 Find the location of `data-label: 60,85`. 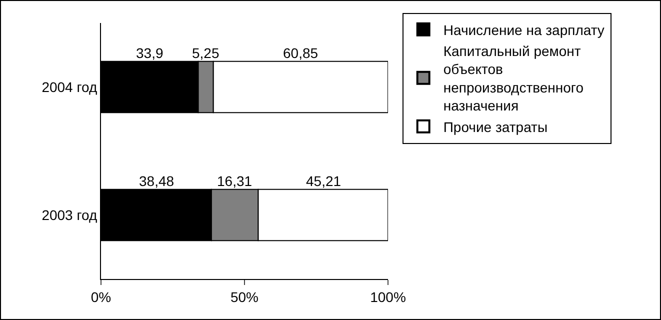

data-label: 60,85 is located at coordinates (300, 53).